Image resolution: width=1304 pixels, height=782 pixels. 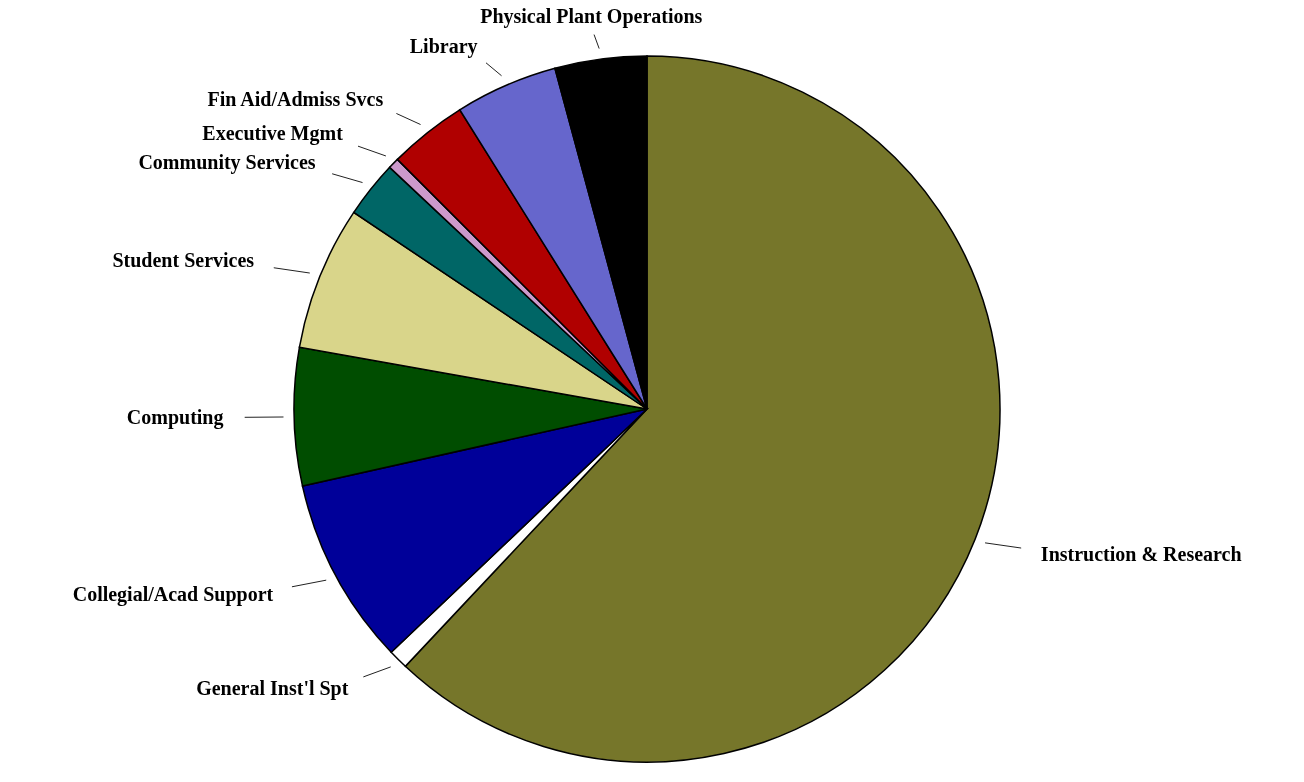 I want to click on slice-label: Physical Plant Operations, so click(x=591, y=17).